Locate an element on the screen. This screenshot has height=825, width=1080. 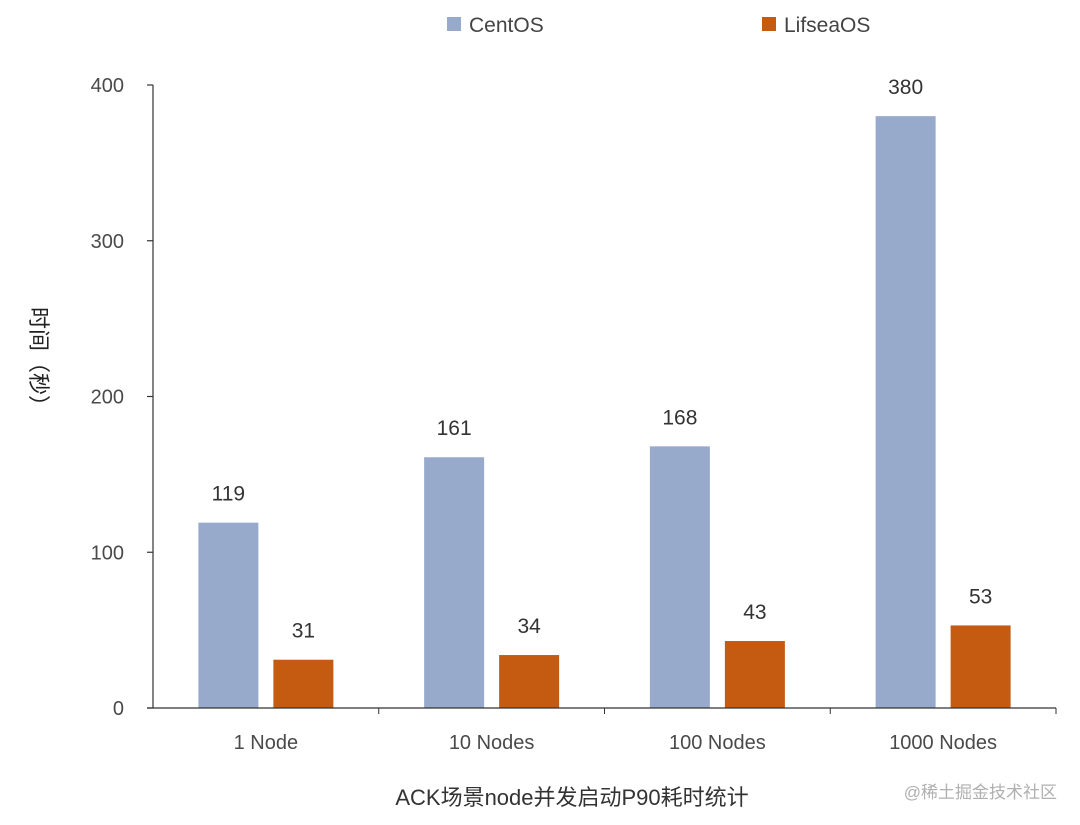
legend-swatch-centos is located at coordinates (454, 24).